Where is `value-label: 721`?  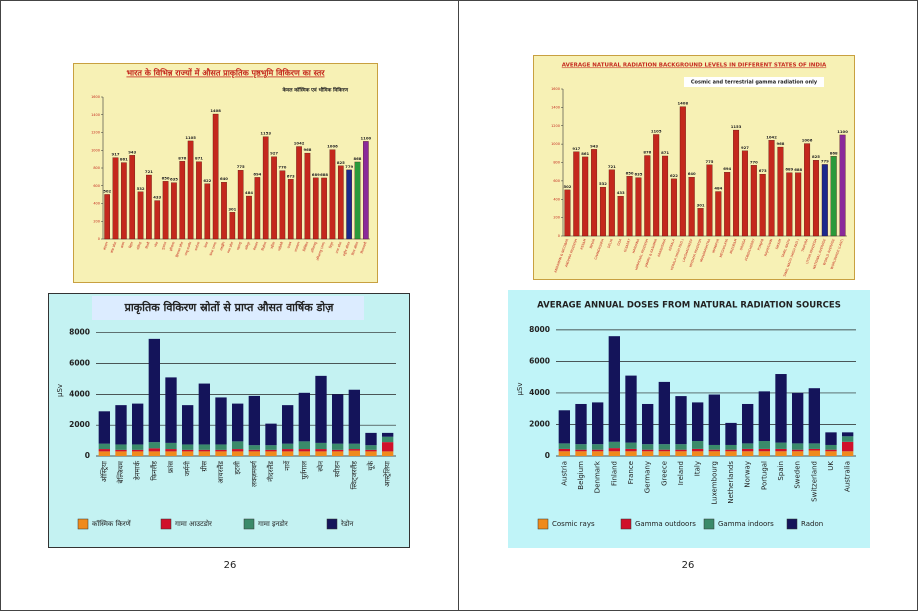
value-label: 721 is located at coordinates (149, 171).